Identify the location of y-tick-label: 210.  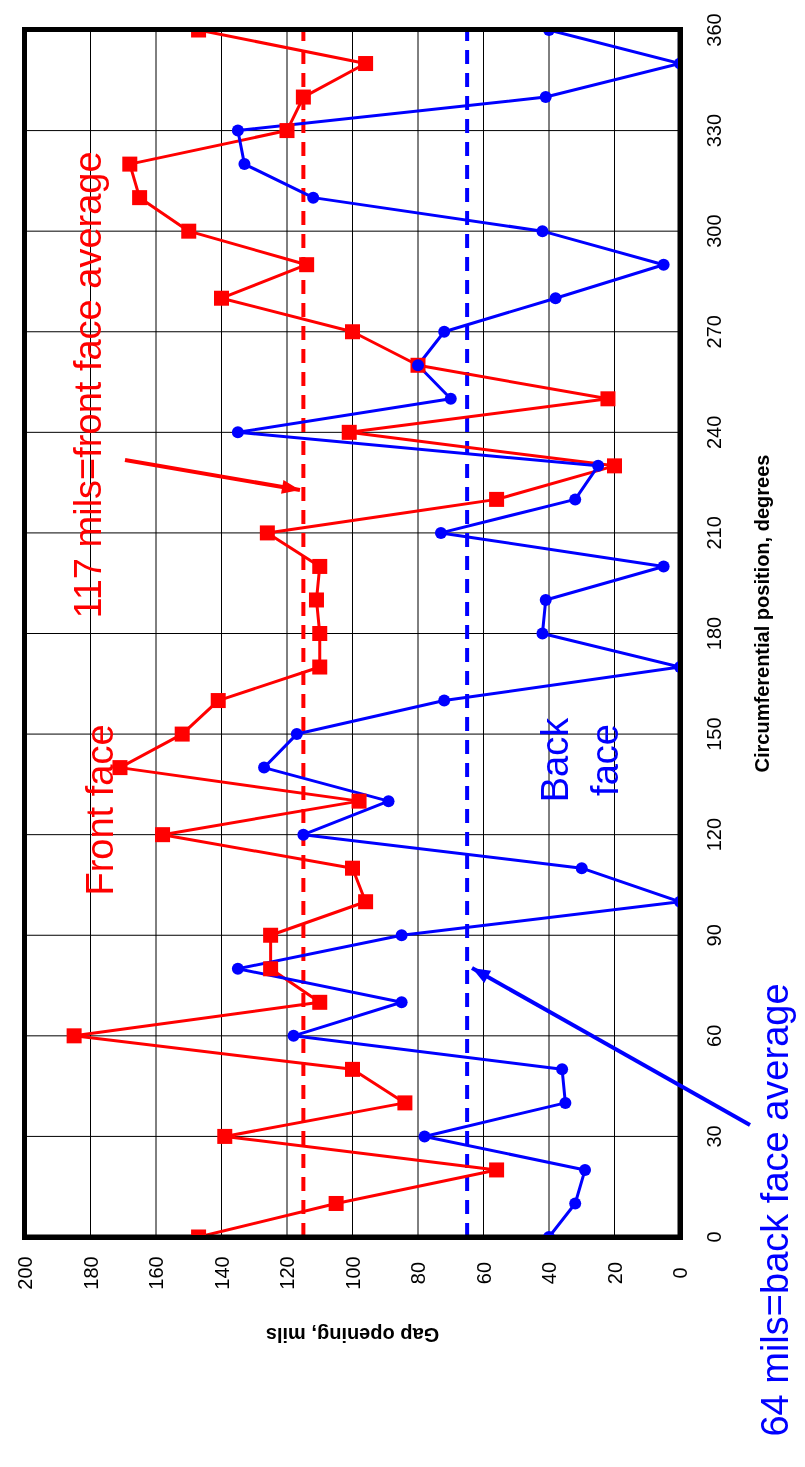
(714, 533).